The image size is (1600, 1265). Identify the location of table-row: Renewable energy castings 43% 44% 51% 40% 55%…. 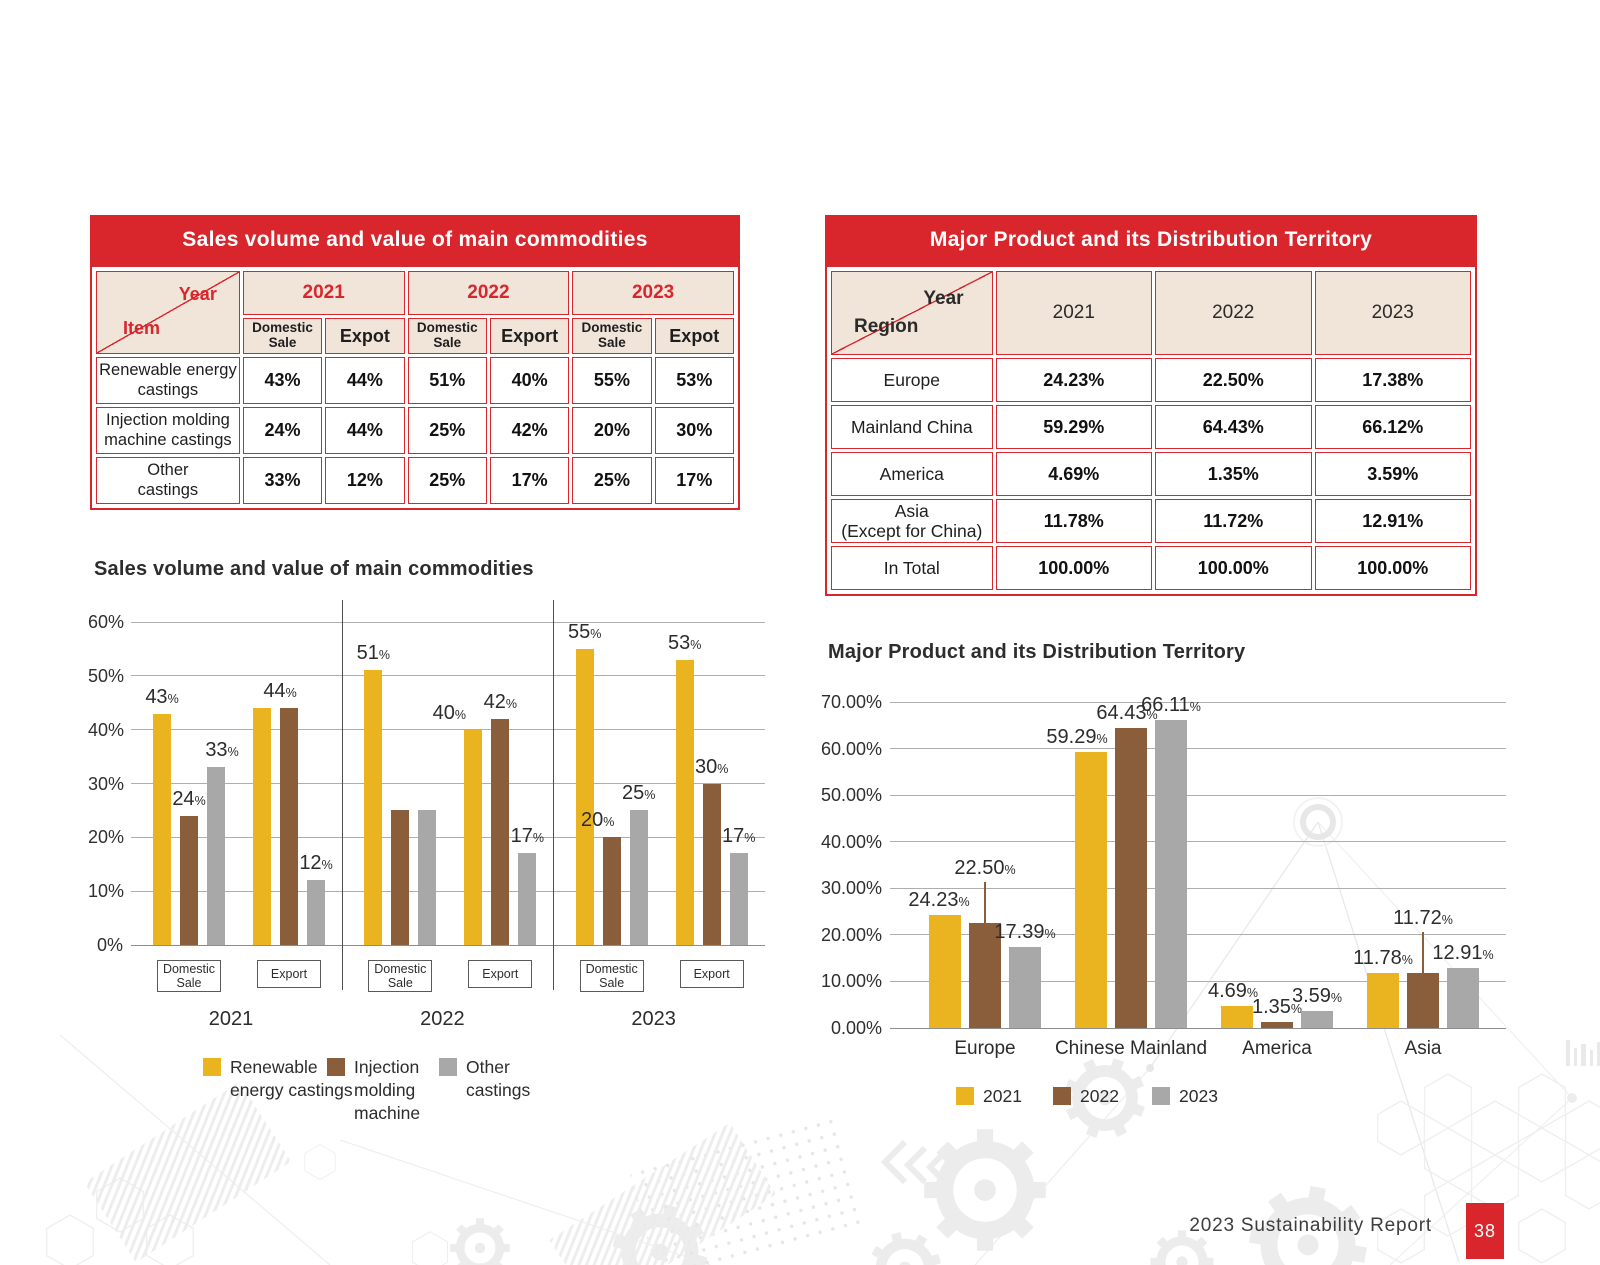
(415, 380).